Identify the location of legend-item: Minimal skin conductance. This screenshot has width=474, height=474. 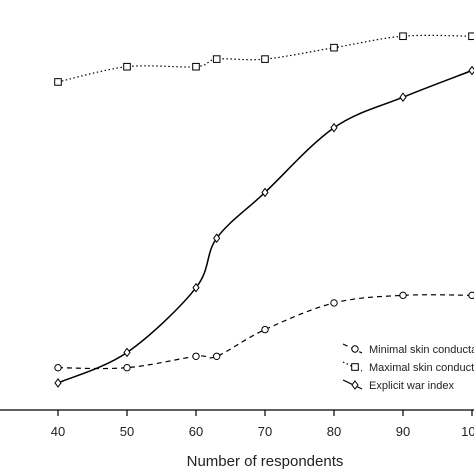
(408, 349).